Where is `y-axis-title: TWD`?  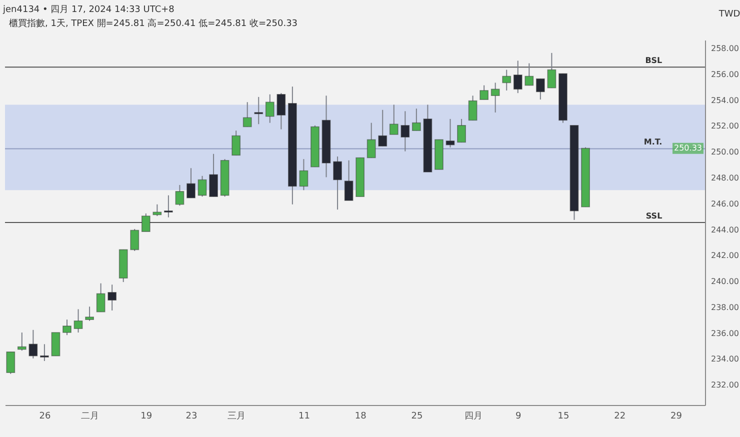 y-axis-title: TWD is located at coordinates (729, 15).